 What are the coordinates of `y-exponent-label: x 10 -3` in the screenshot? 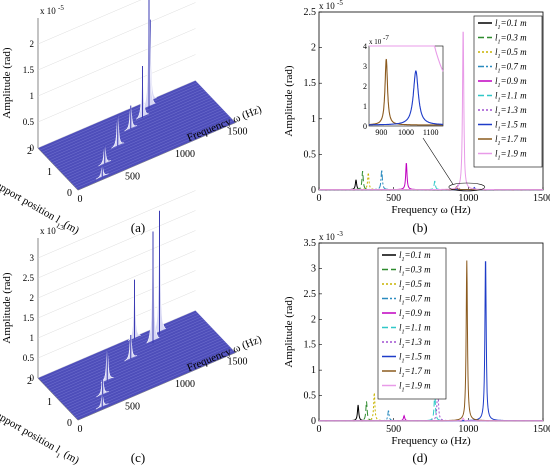 It's located at (331, 236).